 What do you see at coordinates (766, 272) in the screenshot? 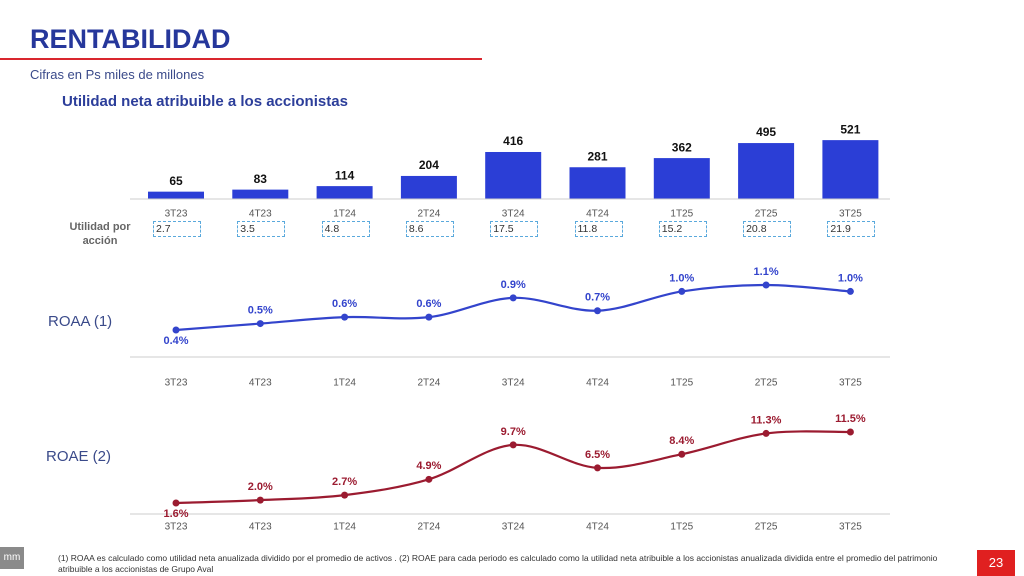
I see `value-label: 1.1%` at bounding box center [766, 272].